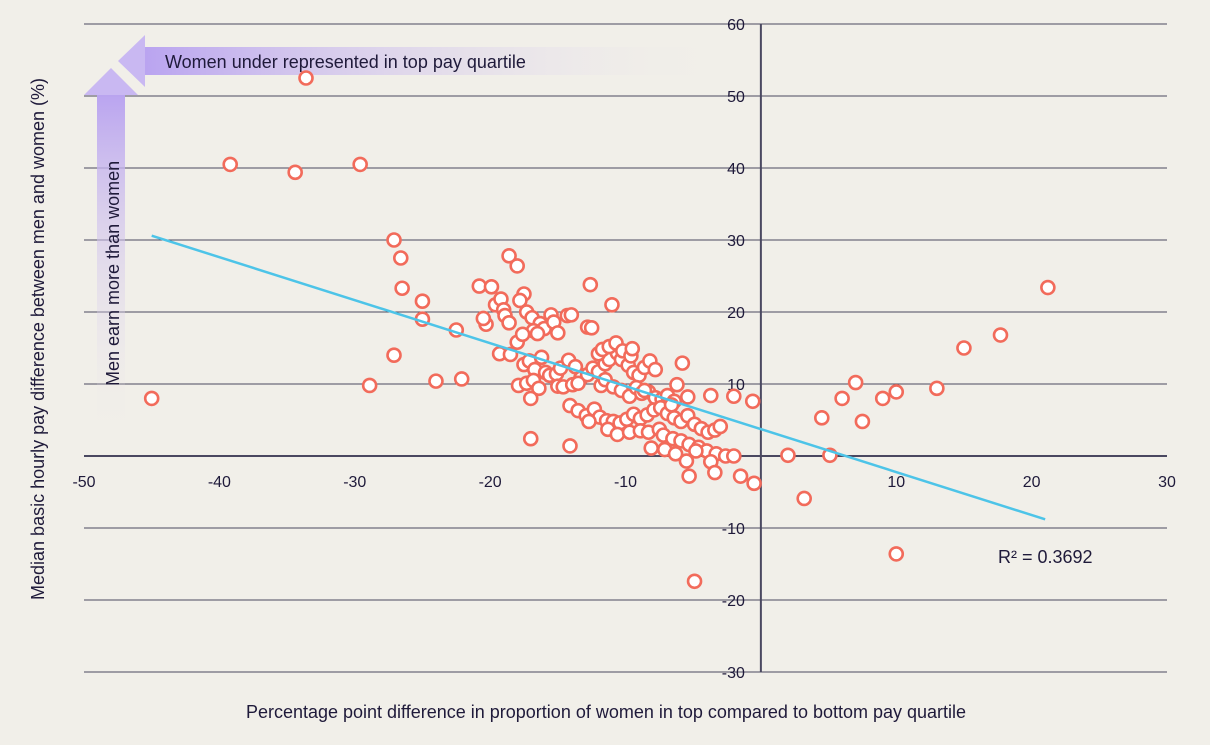 The height and width of the screenshot is (745, 1210). I want to click on y-tick-label: -10, so click(733, 529).